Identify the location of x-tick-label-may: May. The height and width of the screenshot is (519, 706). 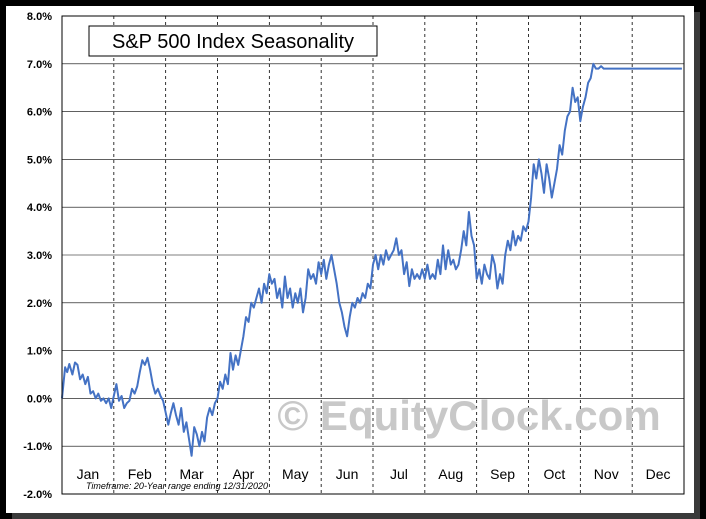
(295, 474).